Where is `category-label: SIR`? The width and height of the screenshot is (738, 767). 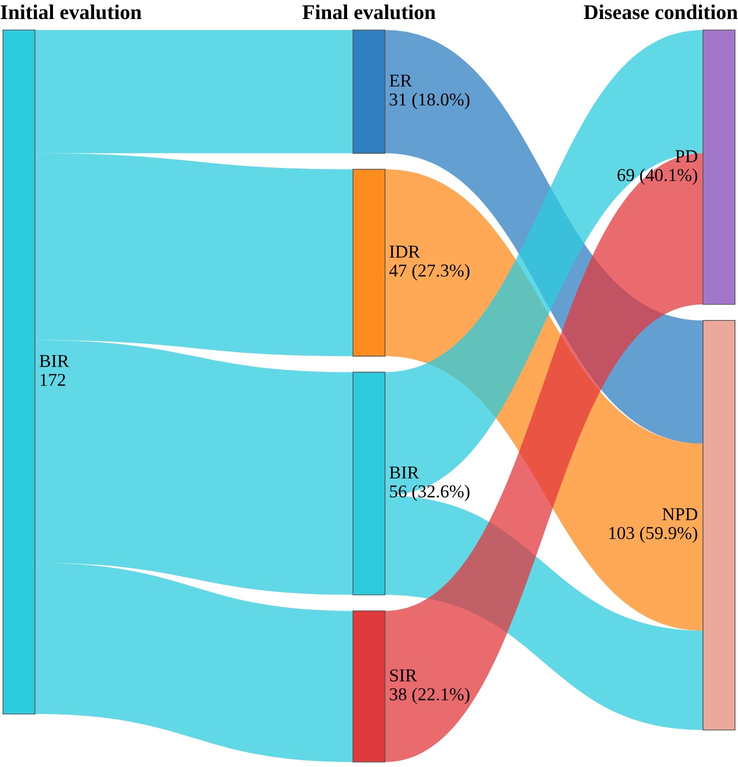
category-label: SIR is located at coordinates (404, 675).